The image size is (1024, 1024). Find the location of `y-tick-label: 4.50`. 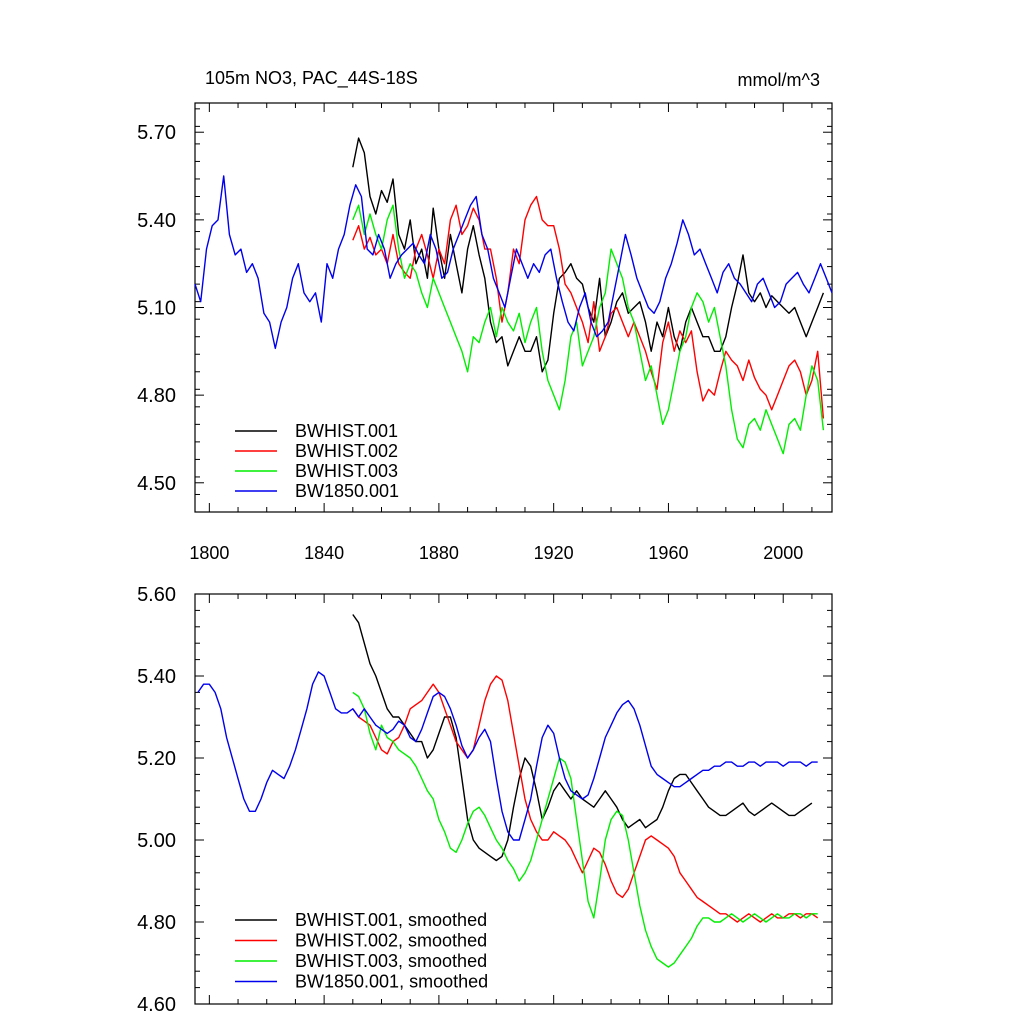

y-tick-label: 4.50 is located at coordinates (156, 484).